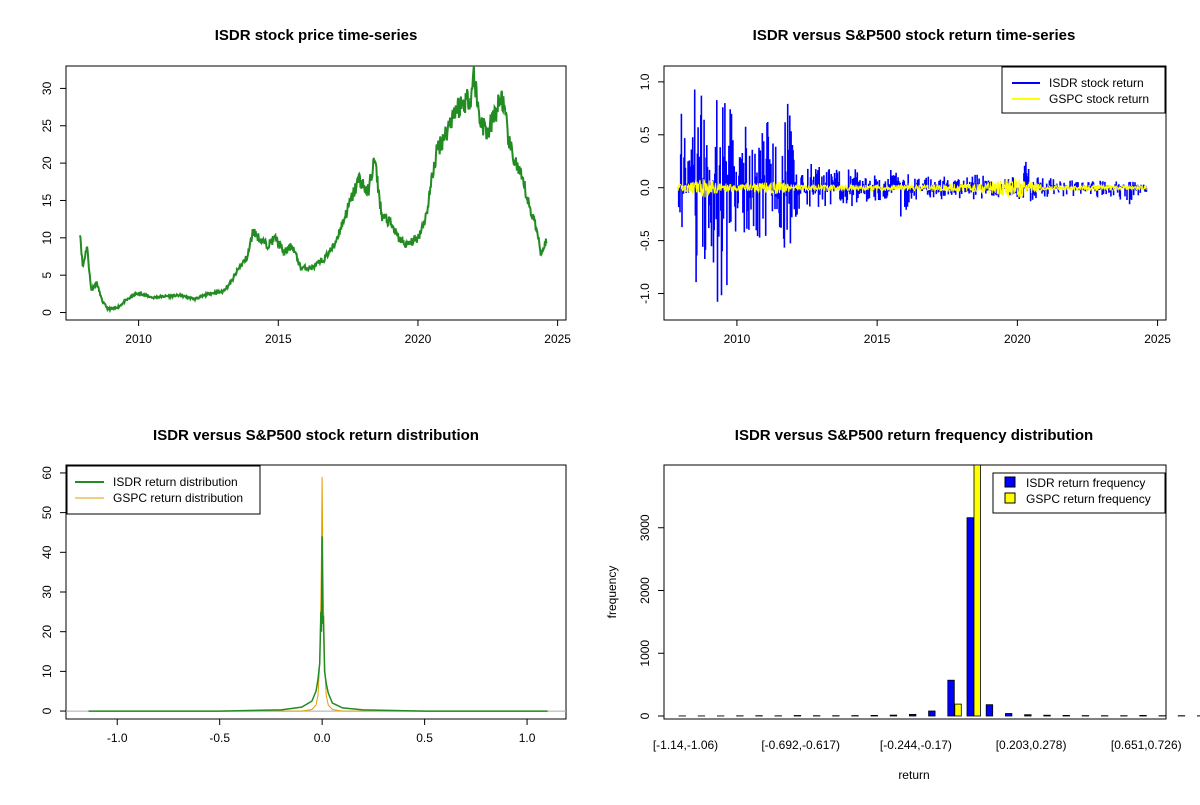 This screenshot has width=1200, height=805. Describe the element at coordinates (645, 293) in the screenshot. I see `return-ts-ytick-label: -1.0` at that location.